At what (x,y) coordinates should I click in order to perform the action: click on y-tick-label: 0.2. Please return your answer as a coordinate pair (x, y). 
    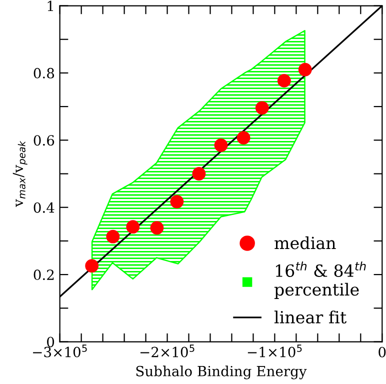
    Looking at the image, I should click on (44, 275).